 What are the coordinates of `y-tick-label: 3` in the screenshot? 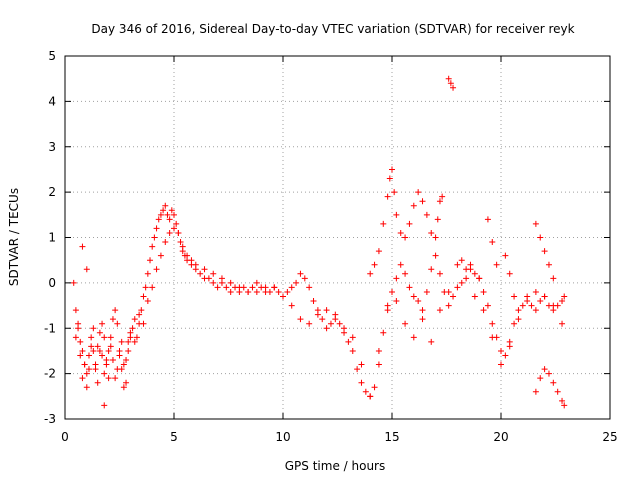 It's located at (52, 147).